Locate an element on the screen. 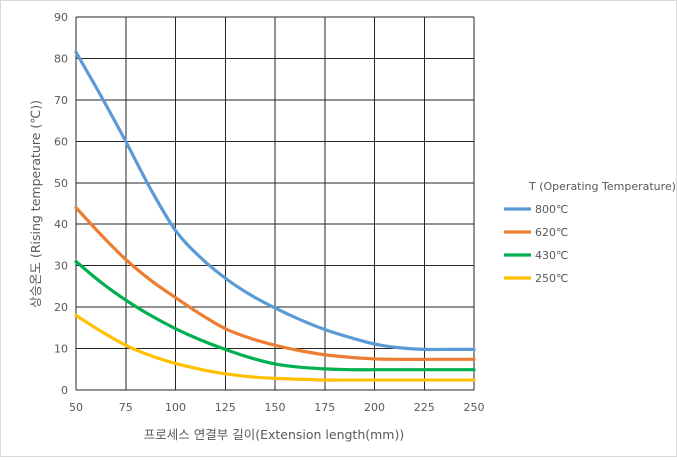 The image size is (677, 460). legend-label-2: 430℃ is located at coordinates (551, 255).